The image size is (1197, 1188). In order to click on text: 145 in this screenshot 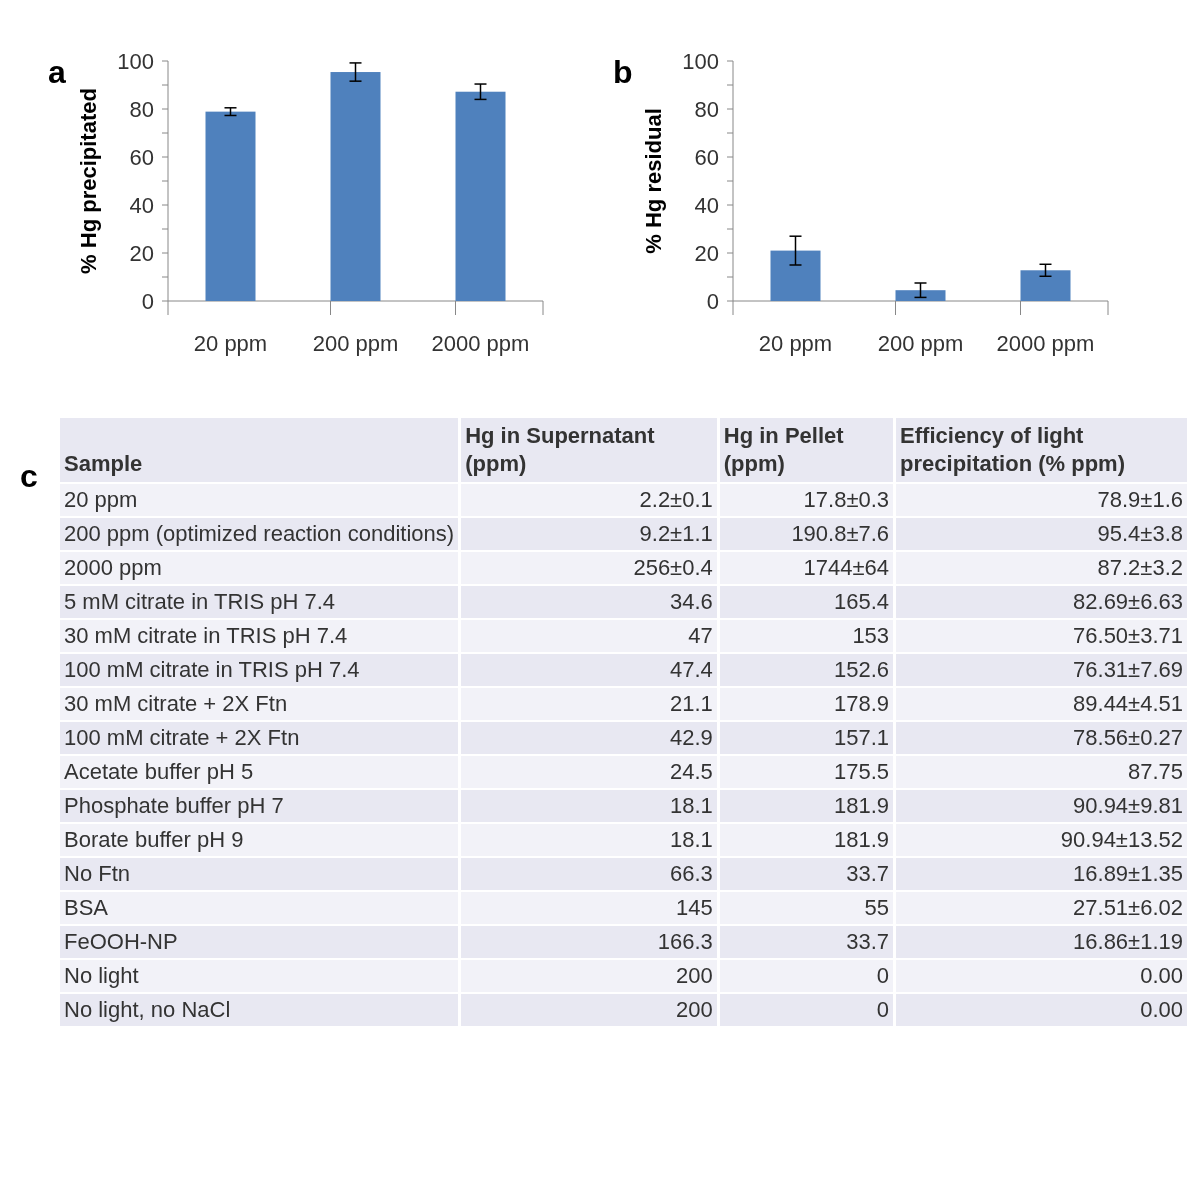, I will do `click(694, 907)`.